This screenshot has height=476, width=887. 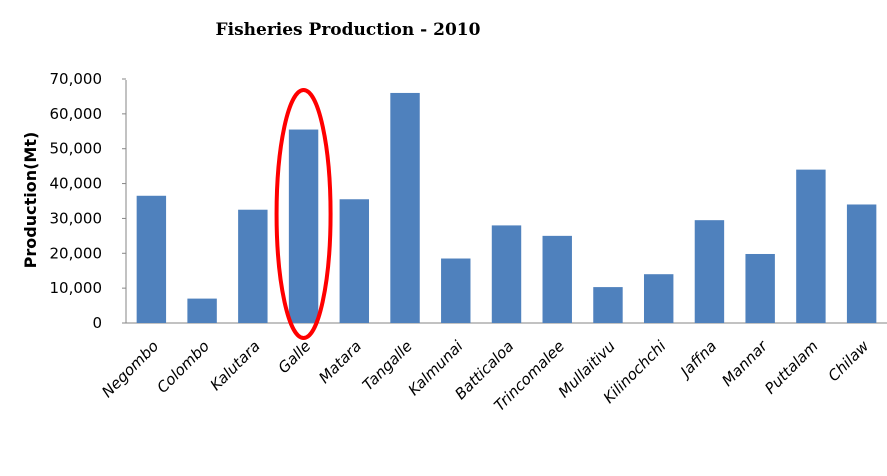 I want to click on y-tick-label: 0, so click(x=97, y=323).